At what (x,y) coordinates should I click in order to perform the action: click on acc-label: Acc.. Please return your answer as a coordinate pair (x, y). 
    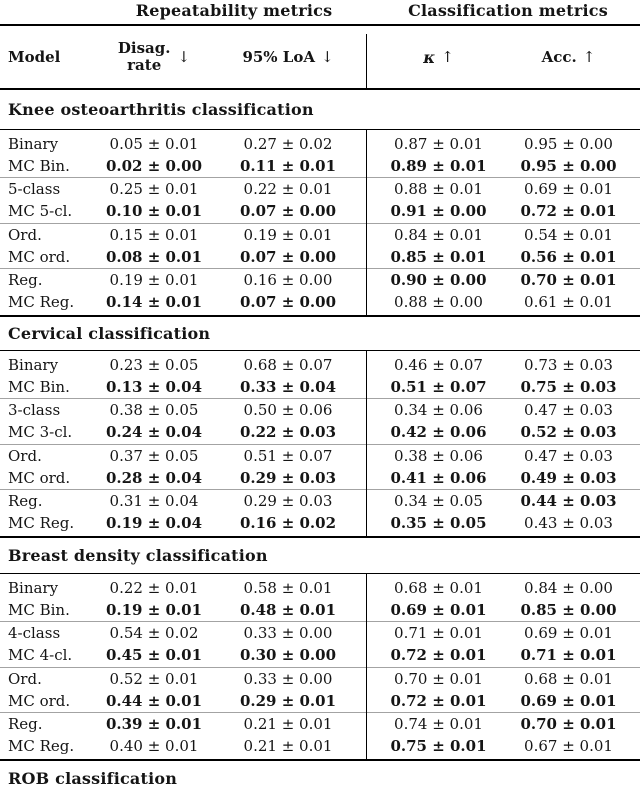
    Looking at the image, I should click on (559, 57).